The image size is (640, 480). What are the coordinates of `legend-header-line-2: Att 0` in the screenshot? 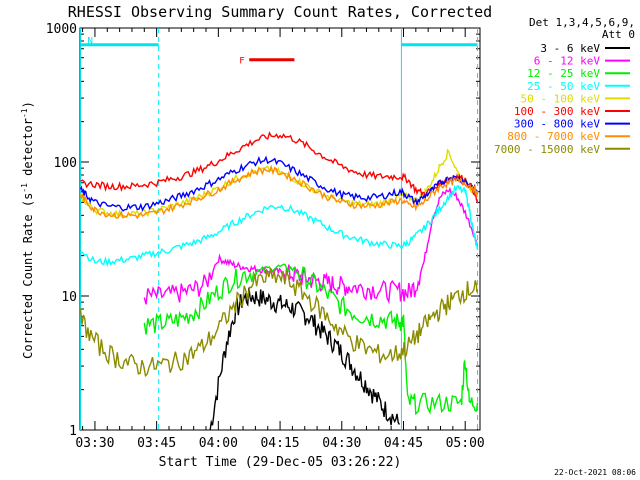 It's located at (618, 34).